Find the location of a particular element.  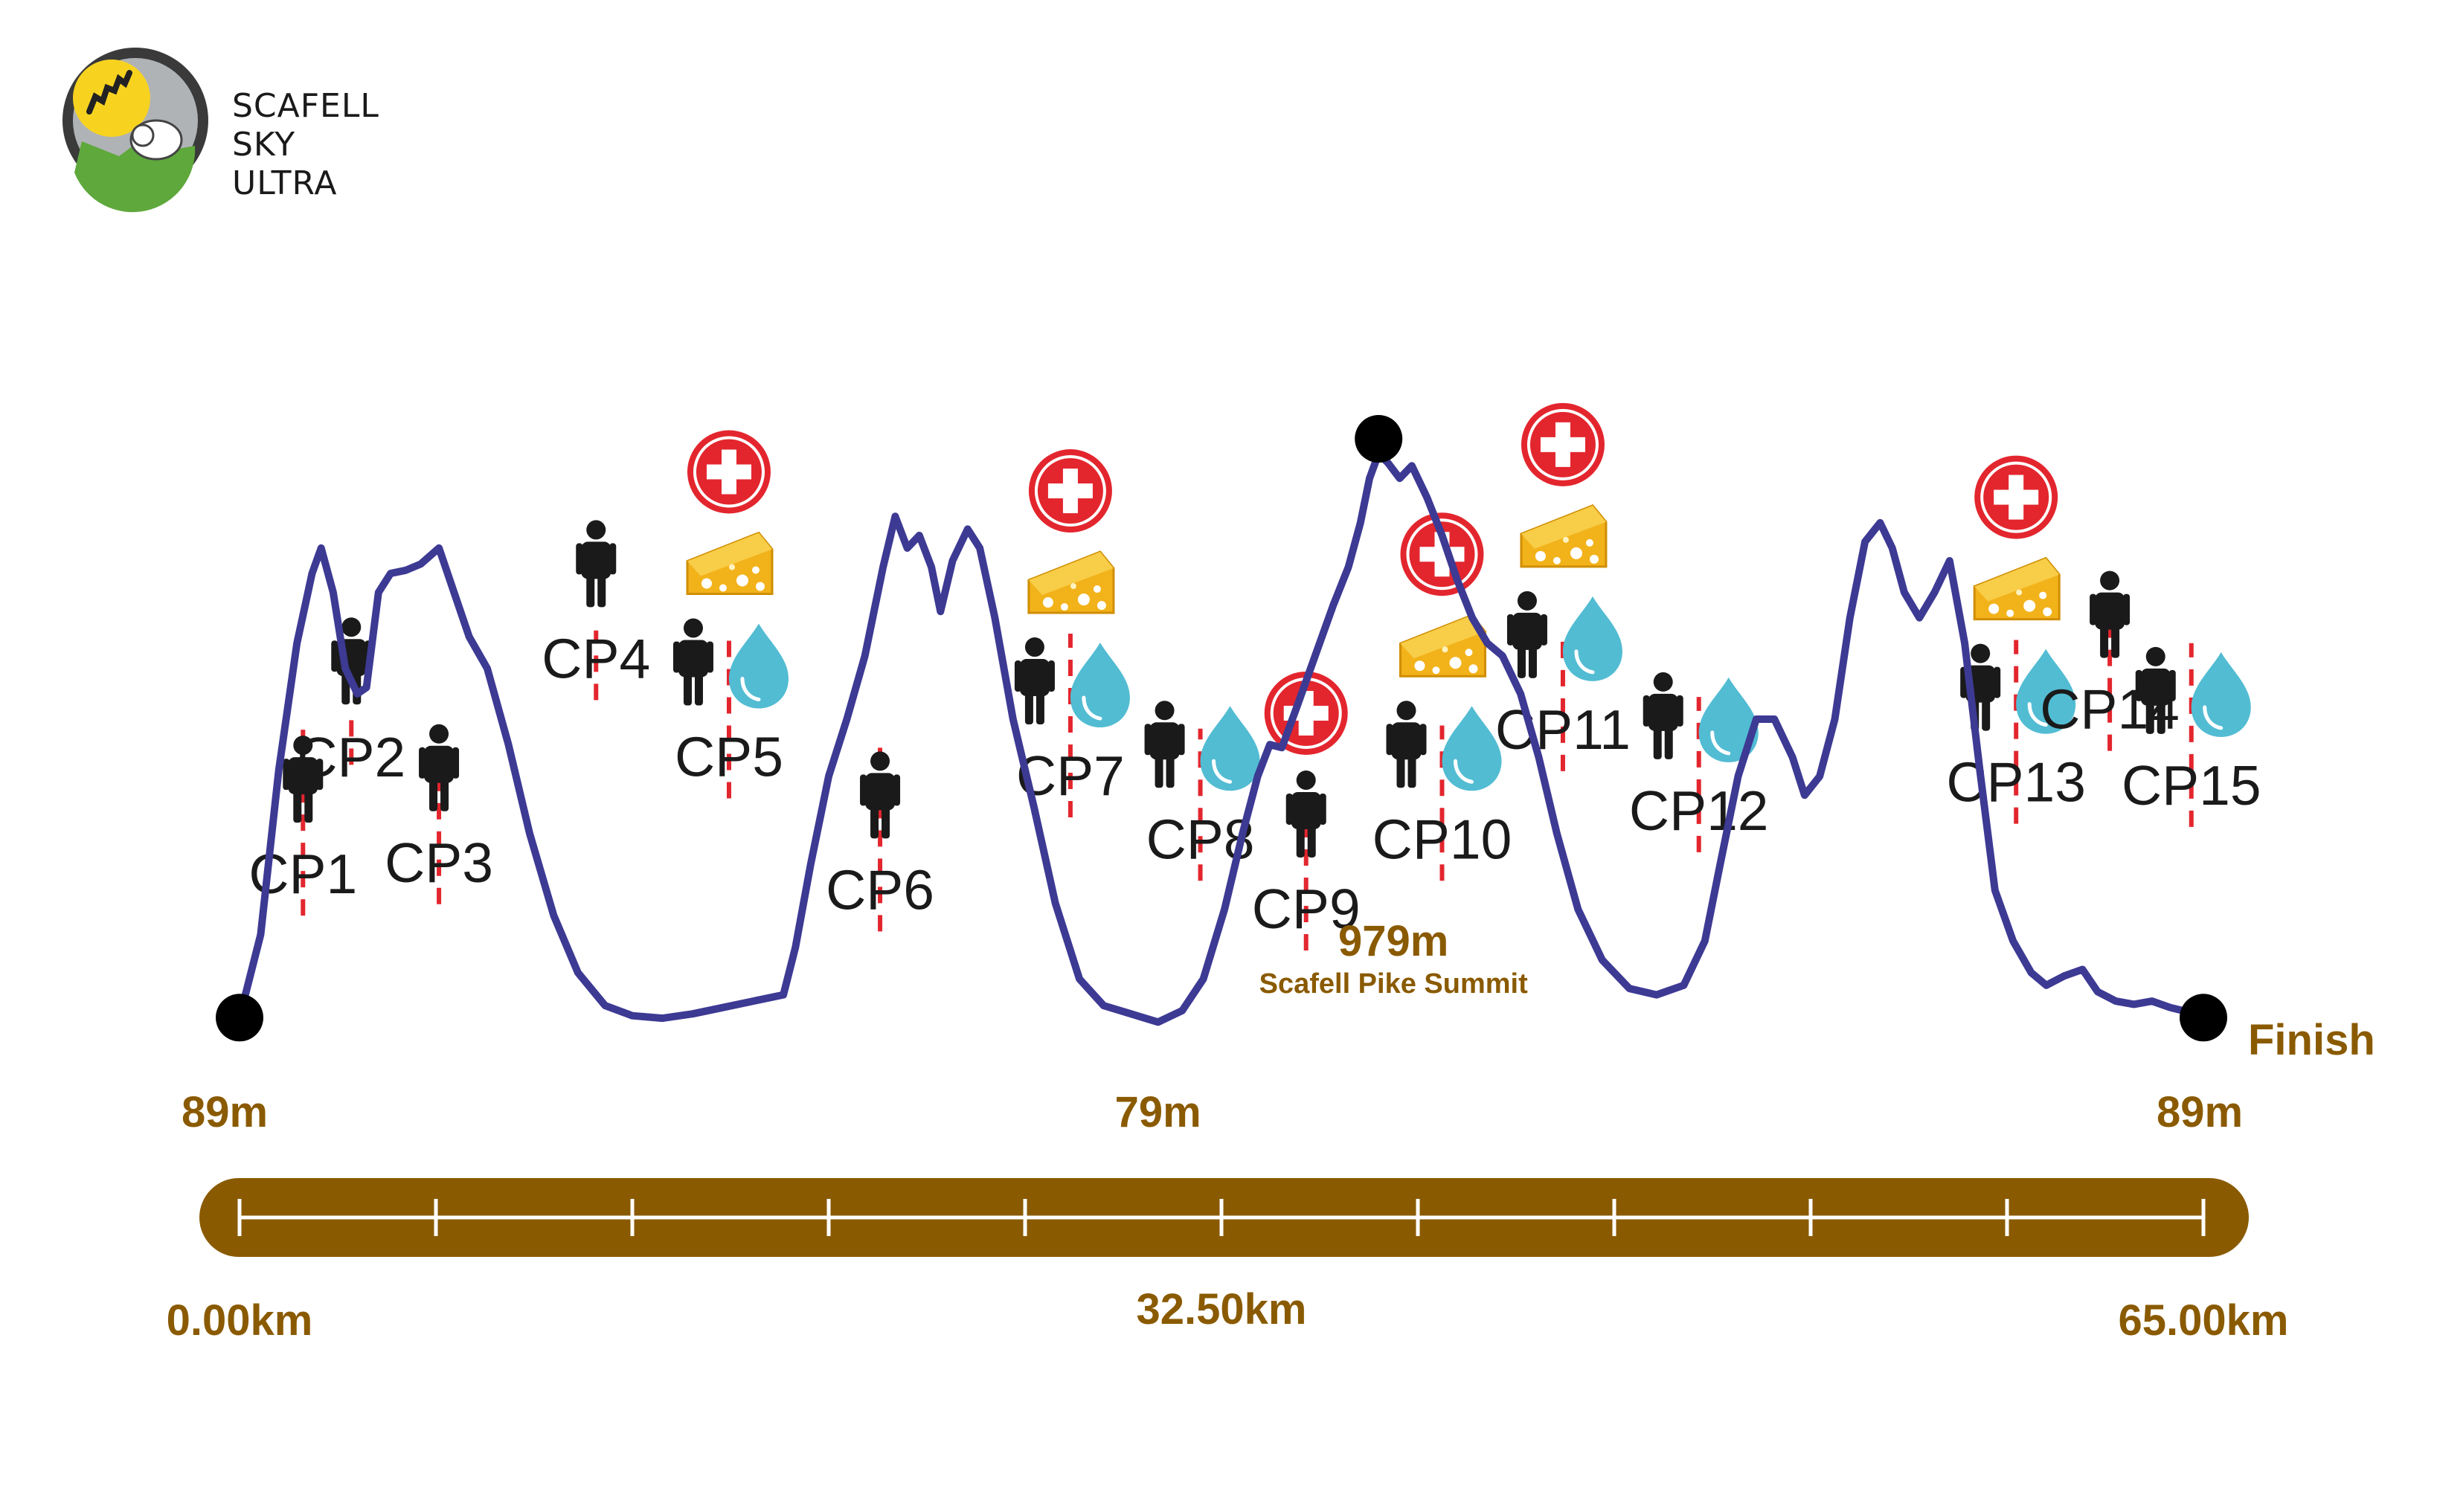

summit-name-label: Scafell Pike Summit is located at coordinates (1393, 984).